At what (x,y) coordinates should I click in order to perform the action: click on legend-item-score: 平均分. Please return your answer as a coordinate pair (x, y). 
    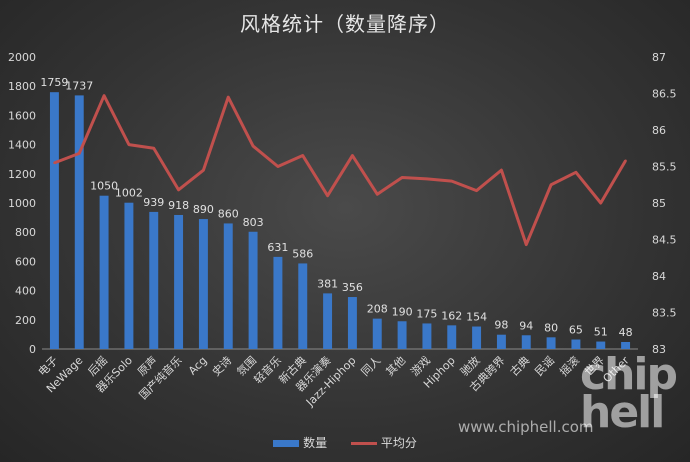
    Looking at the image, I should click on (383, 442).